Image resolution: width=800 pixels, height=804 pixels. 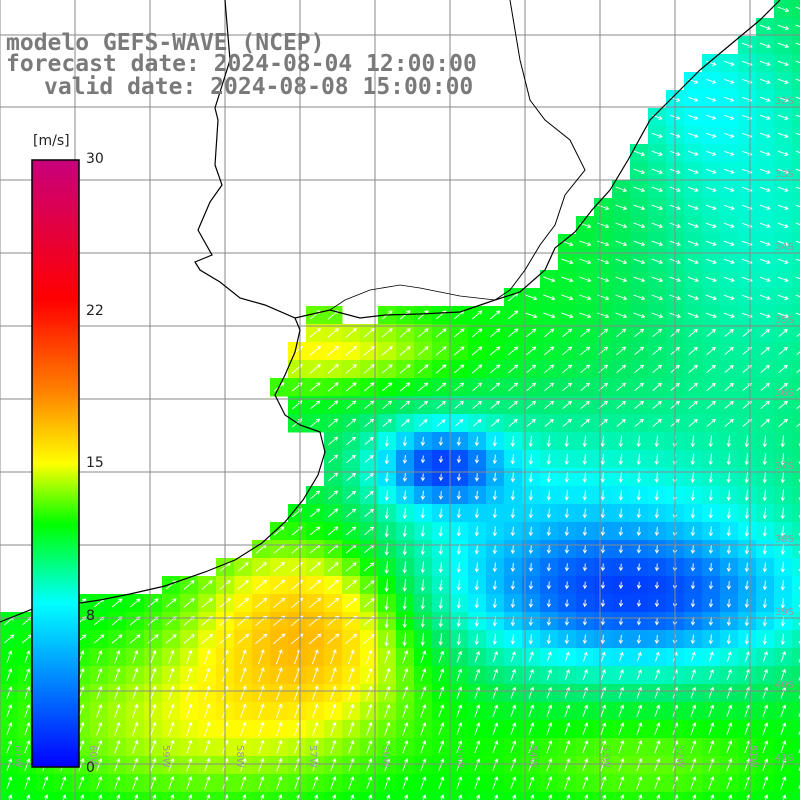 I want to click on colorbar-tick-22: 22, so click(x=95, y=311).